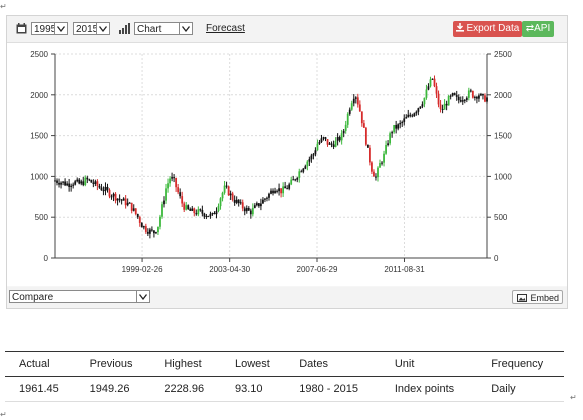  What do you see at coordinates (21, 28) in the screenshot?
I see `calendar-icon` at bounding box center [21, 28].